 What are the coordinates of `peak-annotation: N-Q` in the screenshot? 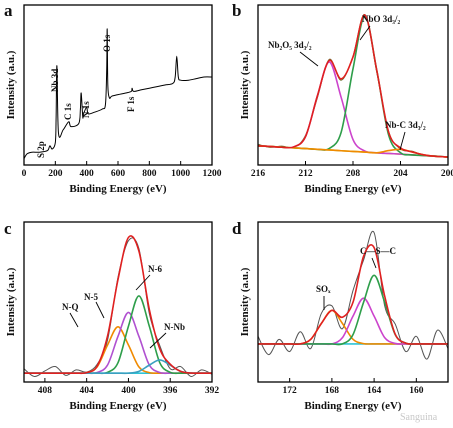 It's located at (70, 307).